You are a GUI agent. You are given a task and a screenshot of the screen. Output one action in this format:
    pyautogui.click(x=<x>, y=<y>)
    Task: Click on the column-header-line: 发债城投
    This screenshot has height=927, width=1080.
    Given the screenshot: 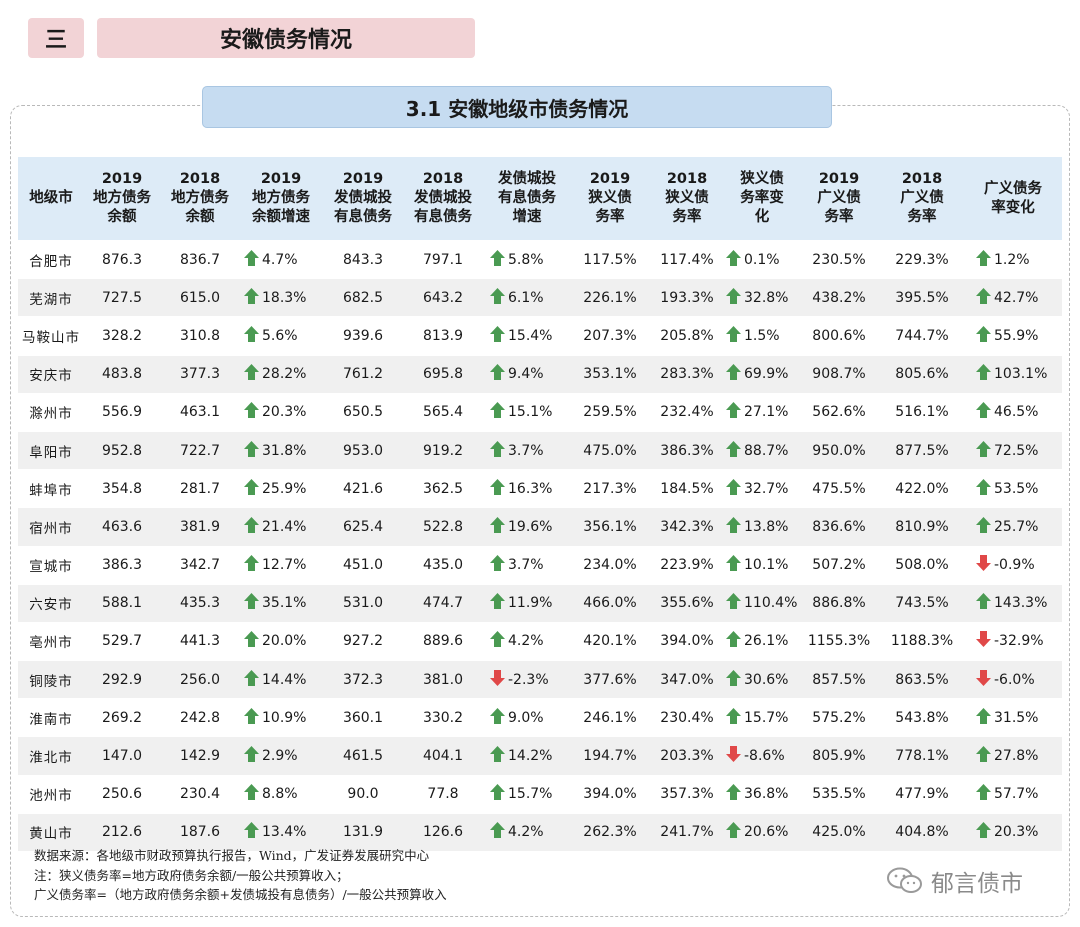 What is the action you would take?
    pyautogui.click(x=363, y=198)
    